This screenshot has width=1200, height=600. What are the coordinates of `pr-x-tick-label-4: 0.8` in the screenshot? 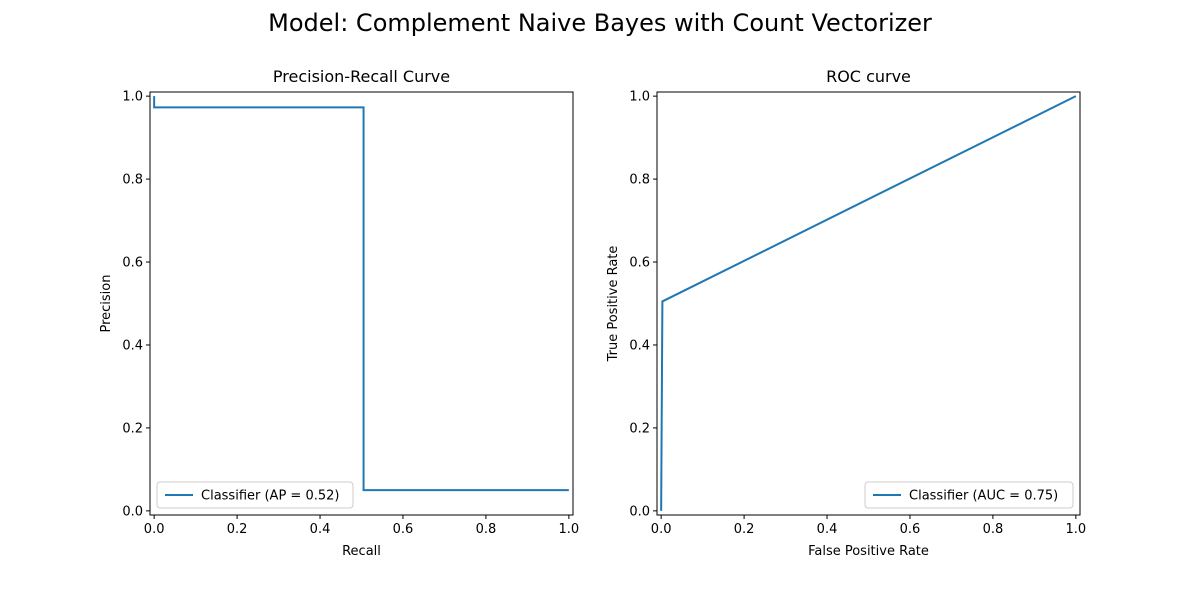 It's located at (486, 529).